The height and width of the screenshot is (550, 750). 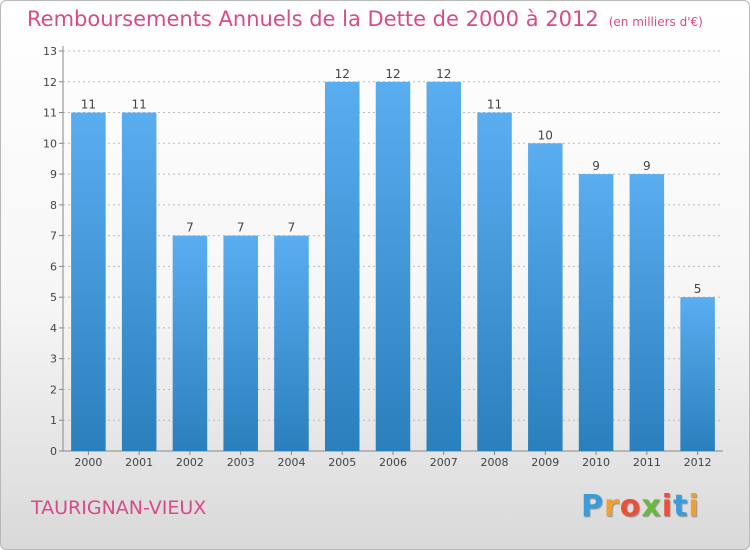 What do you see at coordinates (53, 297) in the screenshot?
I see `y-tick-label: 5` at bounding box center [53, 297].